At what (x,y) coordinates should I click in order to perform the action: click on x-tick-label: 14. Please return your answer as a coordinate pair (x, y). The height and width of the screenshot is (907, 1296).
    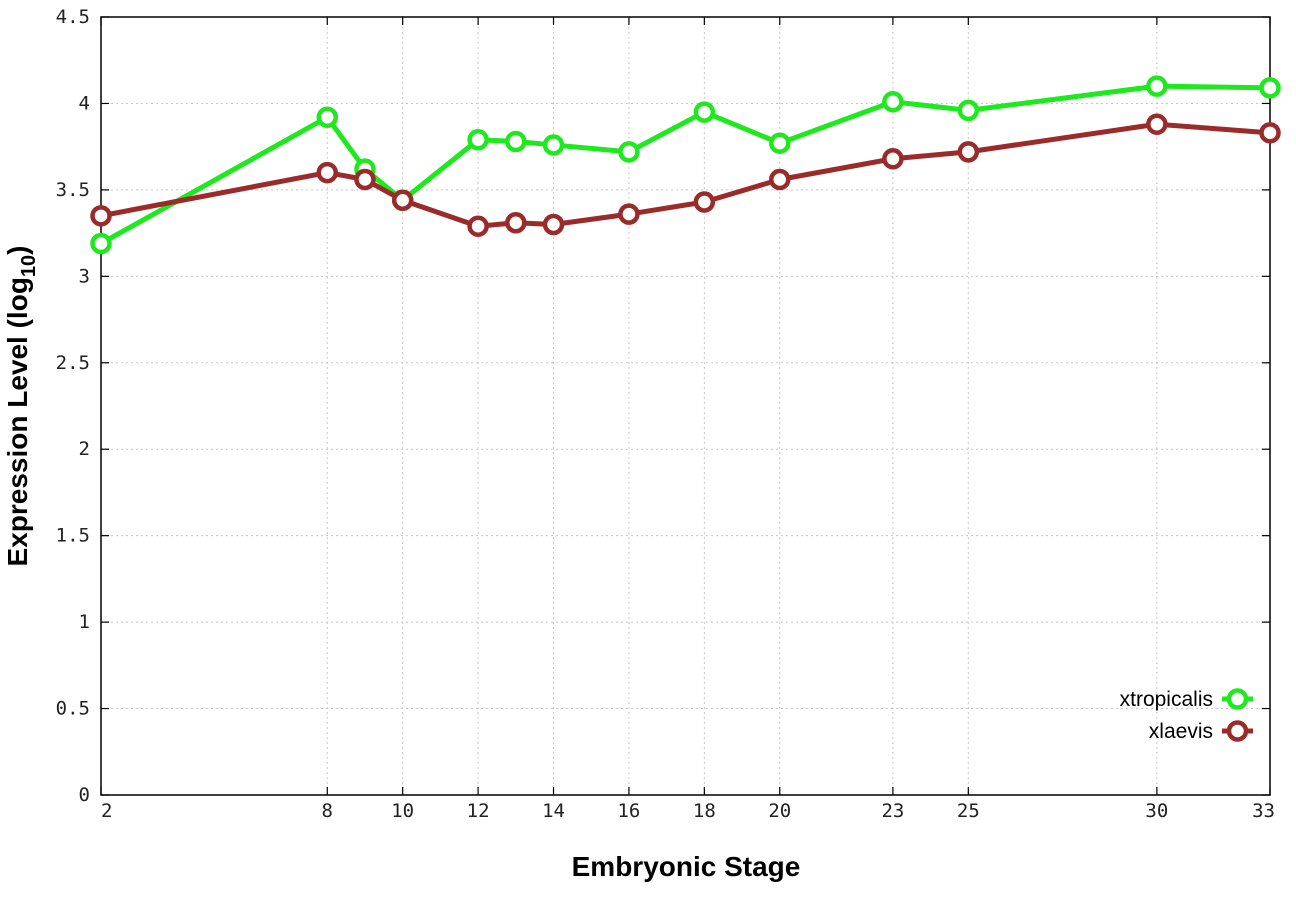
    Looking at the image, I should click on (553, 811).